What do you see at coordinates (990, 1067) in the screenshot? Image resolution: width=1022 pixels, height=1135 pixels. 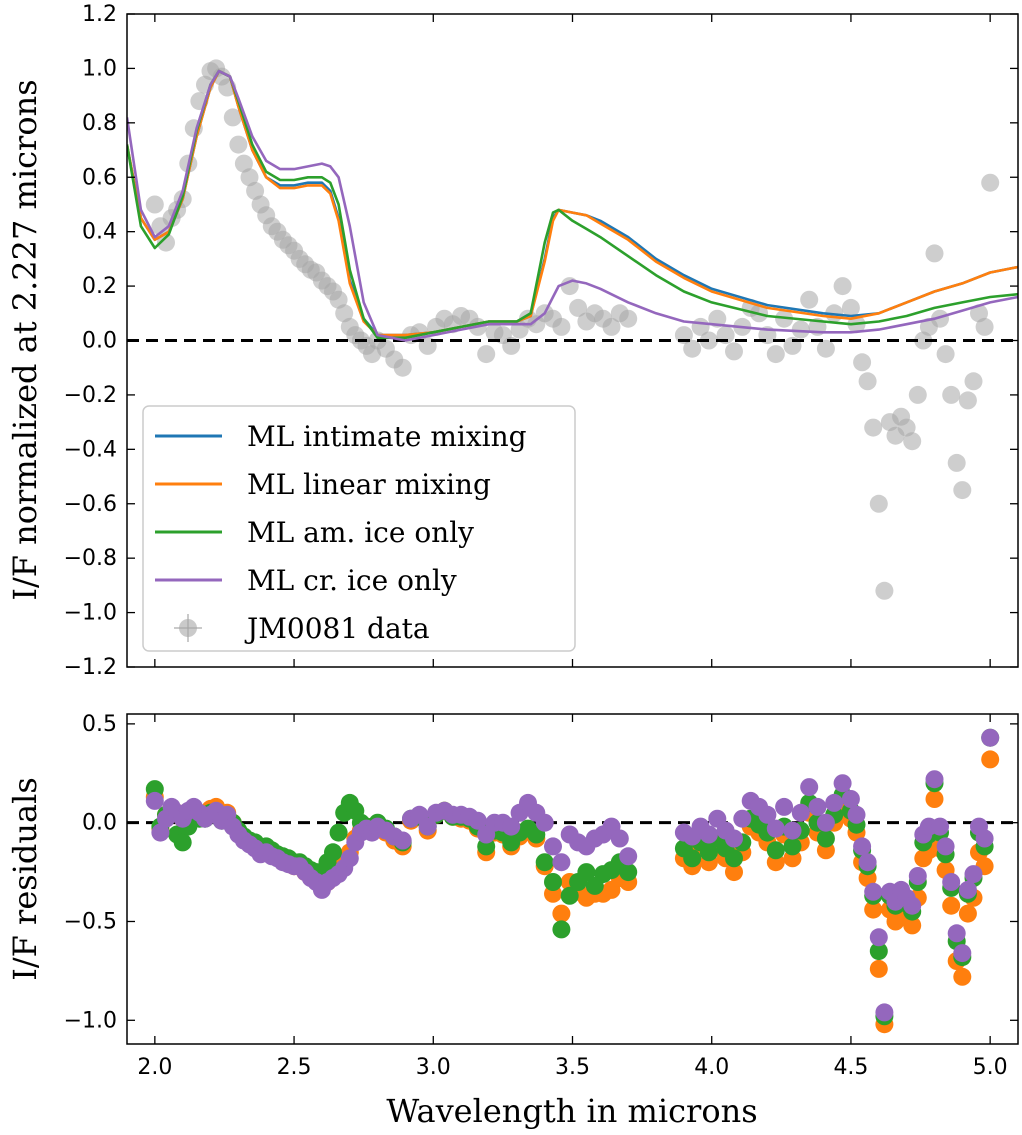 I see `bottom-x-tick-label: 5.0` at bounding box center [990, 1067].